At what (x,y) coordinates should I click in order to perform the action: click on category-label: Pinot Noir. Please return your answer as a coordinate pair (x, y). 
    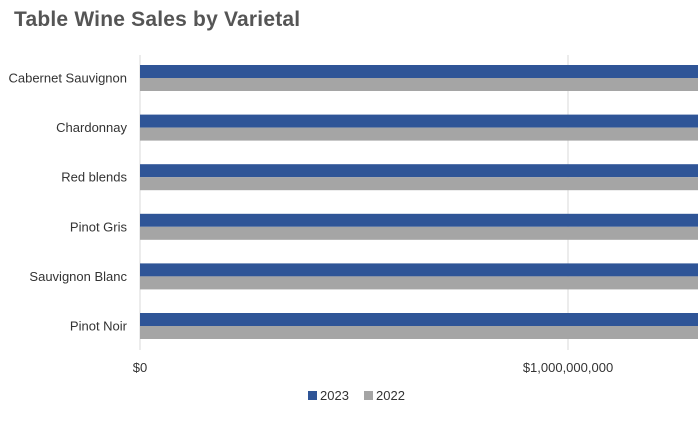
    Looking at the image, I should click on (99, 326).